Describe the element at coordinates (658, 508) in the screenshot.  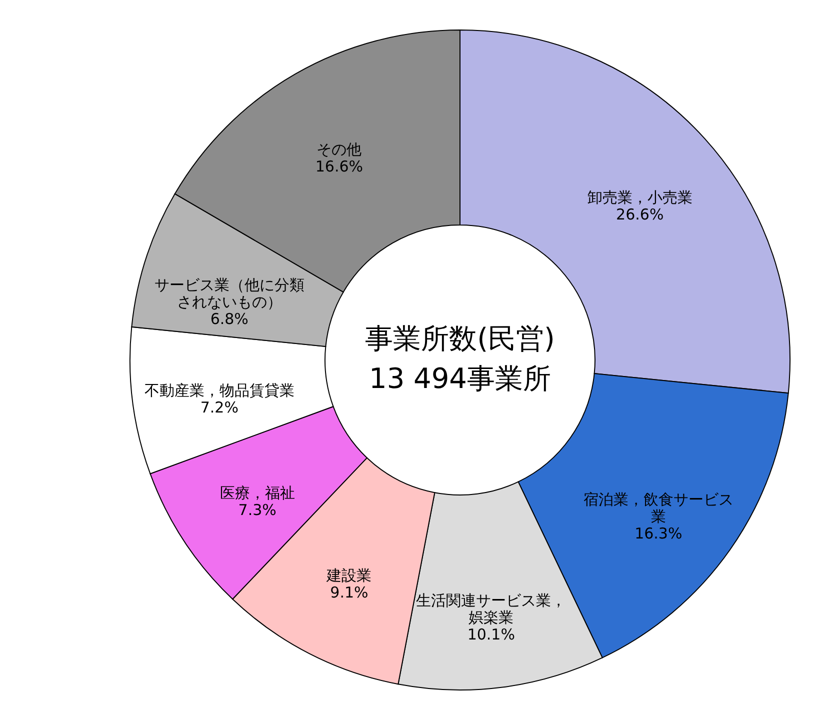
I see `slice-label: 宿泊業，飲食サービス業` at that location.